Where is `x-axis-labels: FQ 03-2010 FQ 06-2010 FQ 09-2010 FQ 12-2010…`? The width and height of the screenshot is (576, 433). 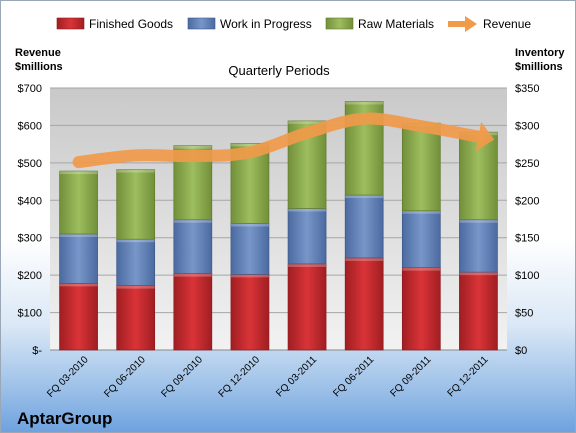
x-axis-labels: FQ 03-2010 FQ 06-2010 FQ 09-2010 FQ 12-2010… is located at coordinates (268, 377).